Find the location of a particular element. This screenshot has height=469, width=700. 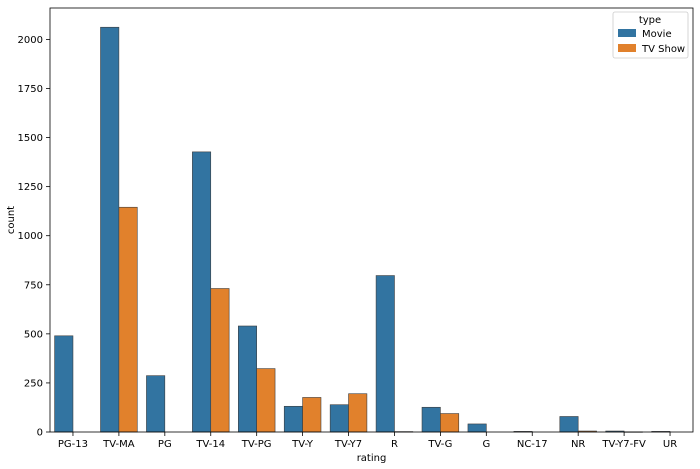

y-tick-label: 500 is located at coordinates (33, 334).